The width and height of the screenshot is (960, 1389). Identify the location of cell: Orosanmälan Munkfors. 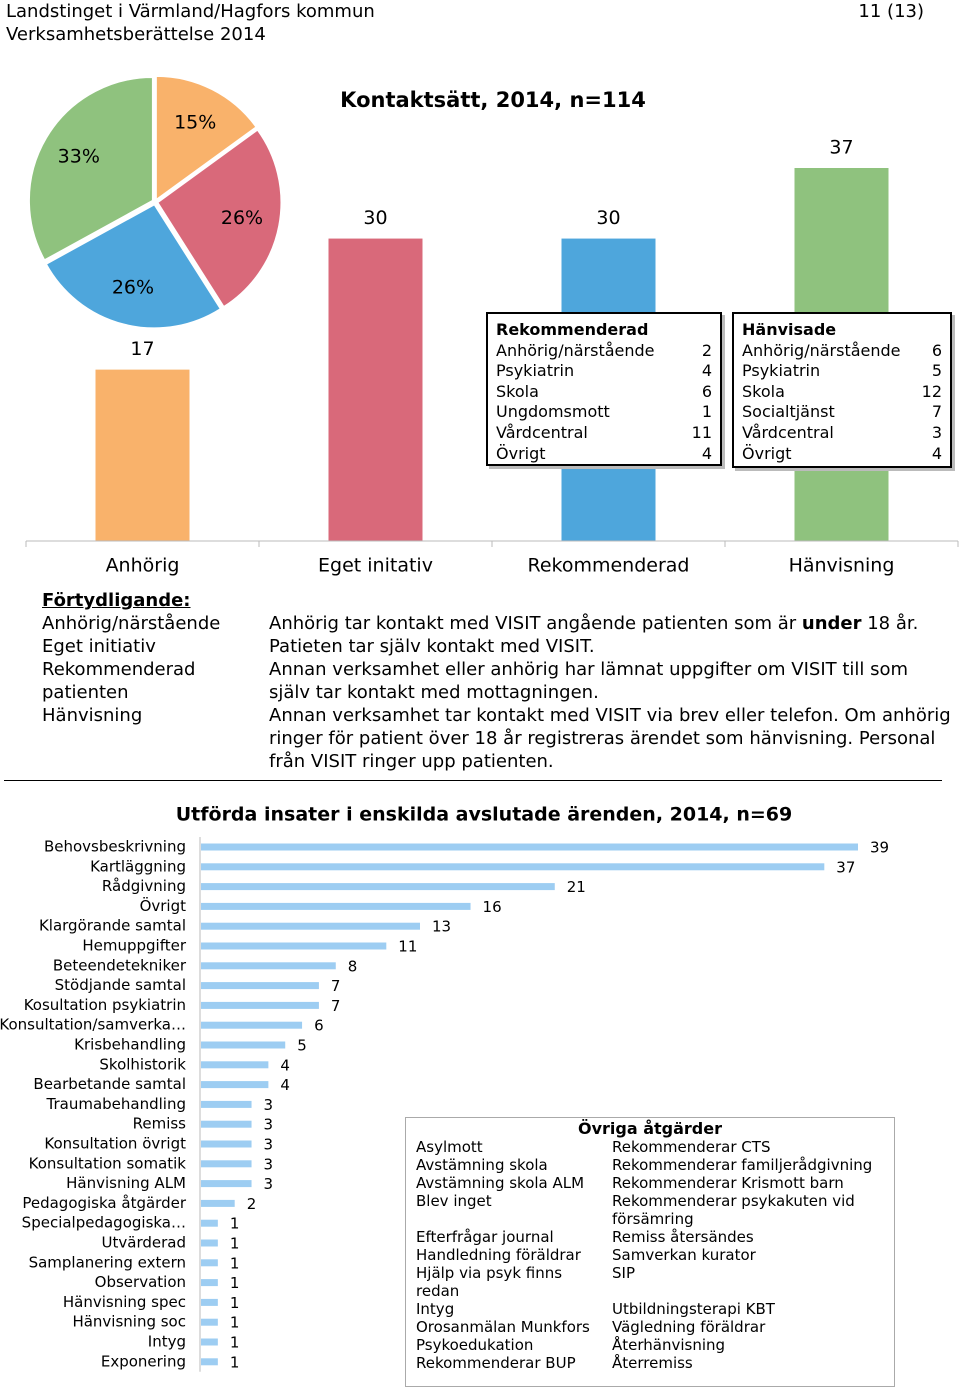
(503, 1327).